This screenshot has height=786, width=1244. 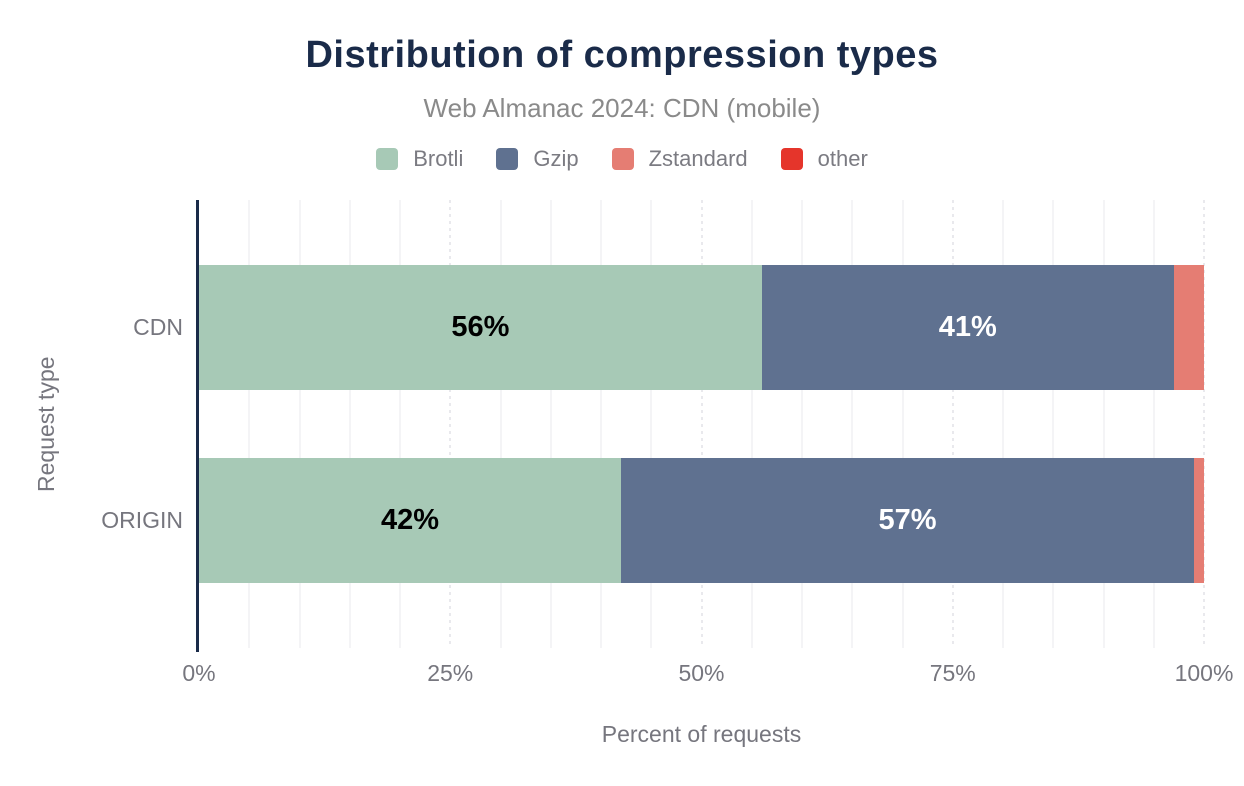 I want to click on legend-swatch-zstandard, so click(x=622, y=159).